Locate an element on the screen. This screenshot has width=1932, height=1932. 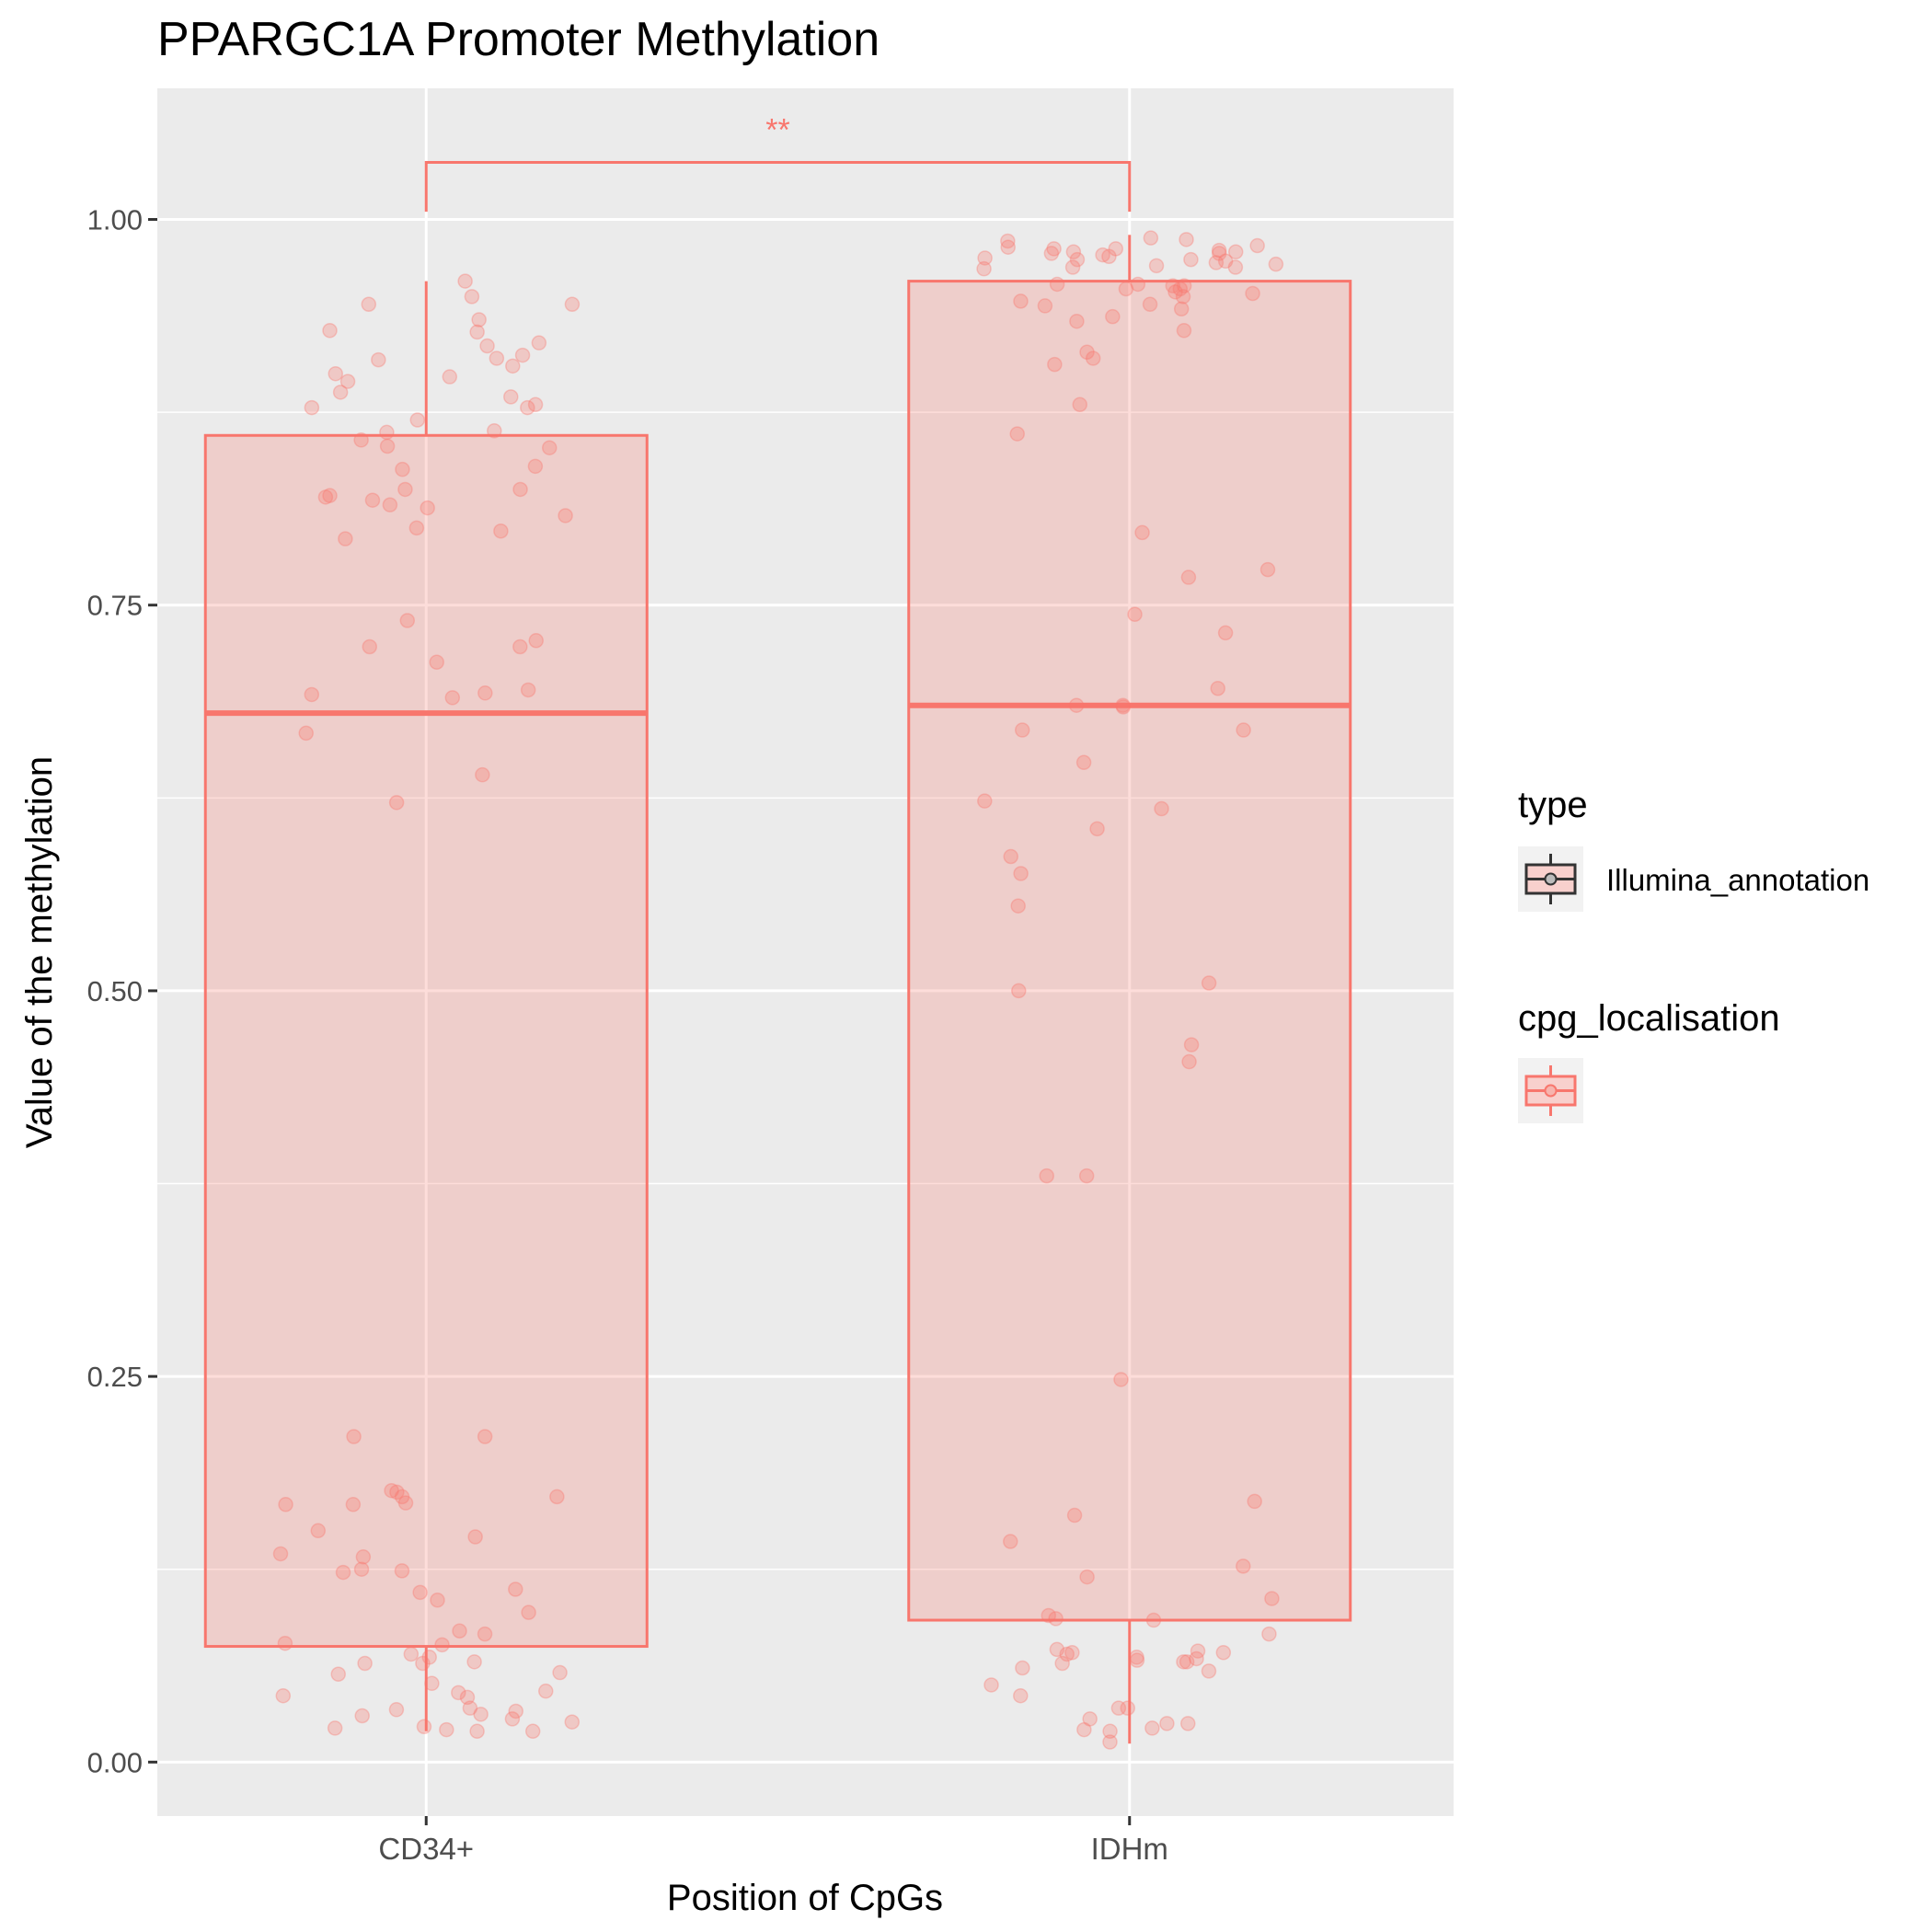
y-axis-ticks: 0.00 0.25 0.50 0.75 1.00 is located at coordinates (122, 991).